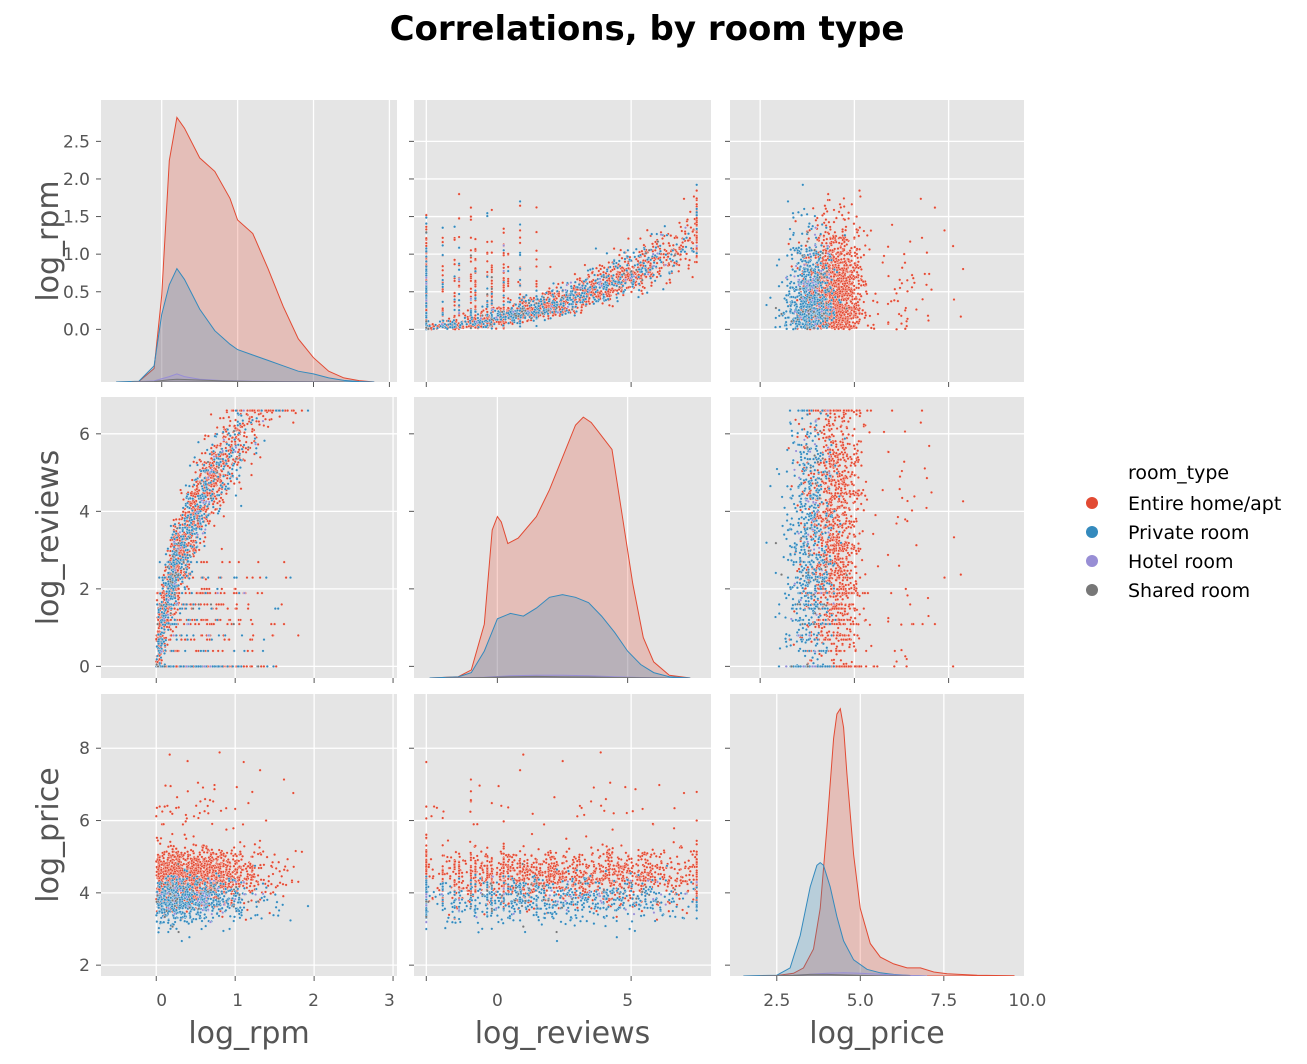 This screenshot has width=1307, height=1064. Describe the element at coordinates (647, 29) in the screenshot. I see `chart-title: Correlations, by room type` at that location.